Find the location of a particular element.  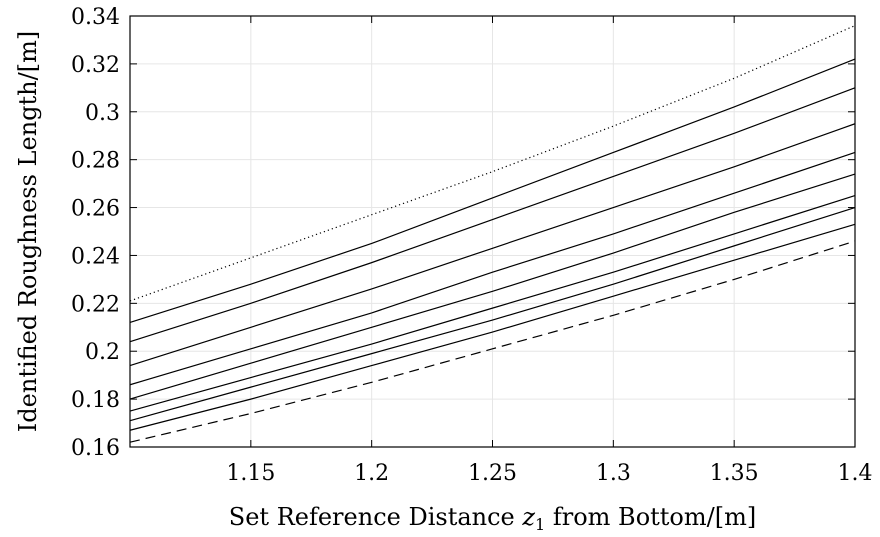

x-tick-label: 1.15 is located at coordinates (250, 473).